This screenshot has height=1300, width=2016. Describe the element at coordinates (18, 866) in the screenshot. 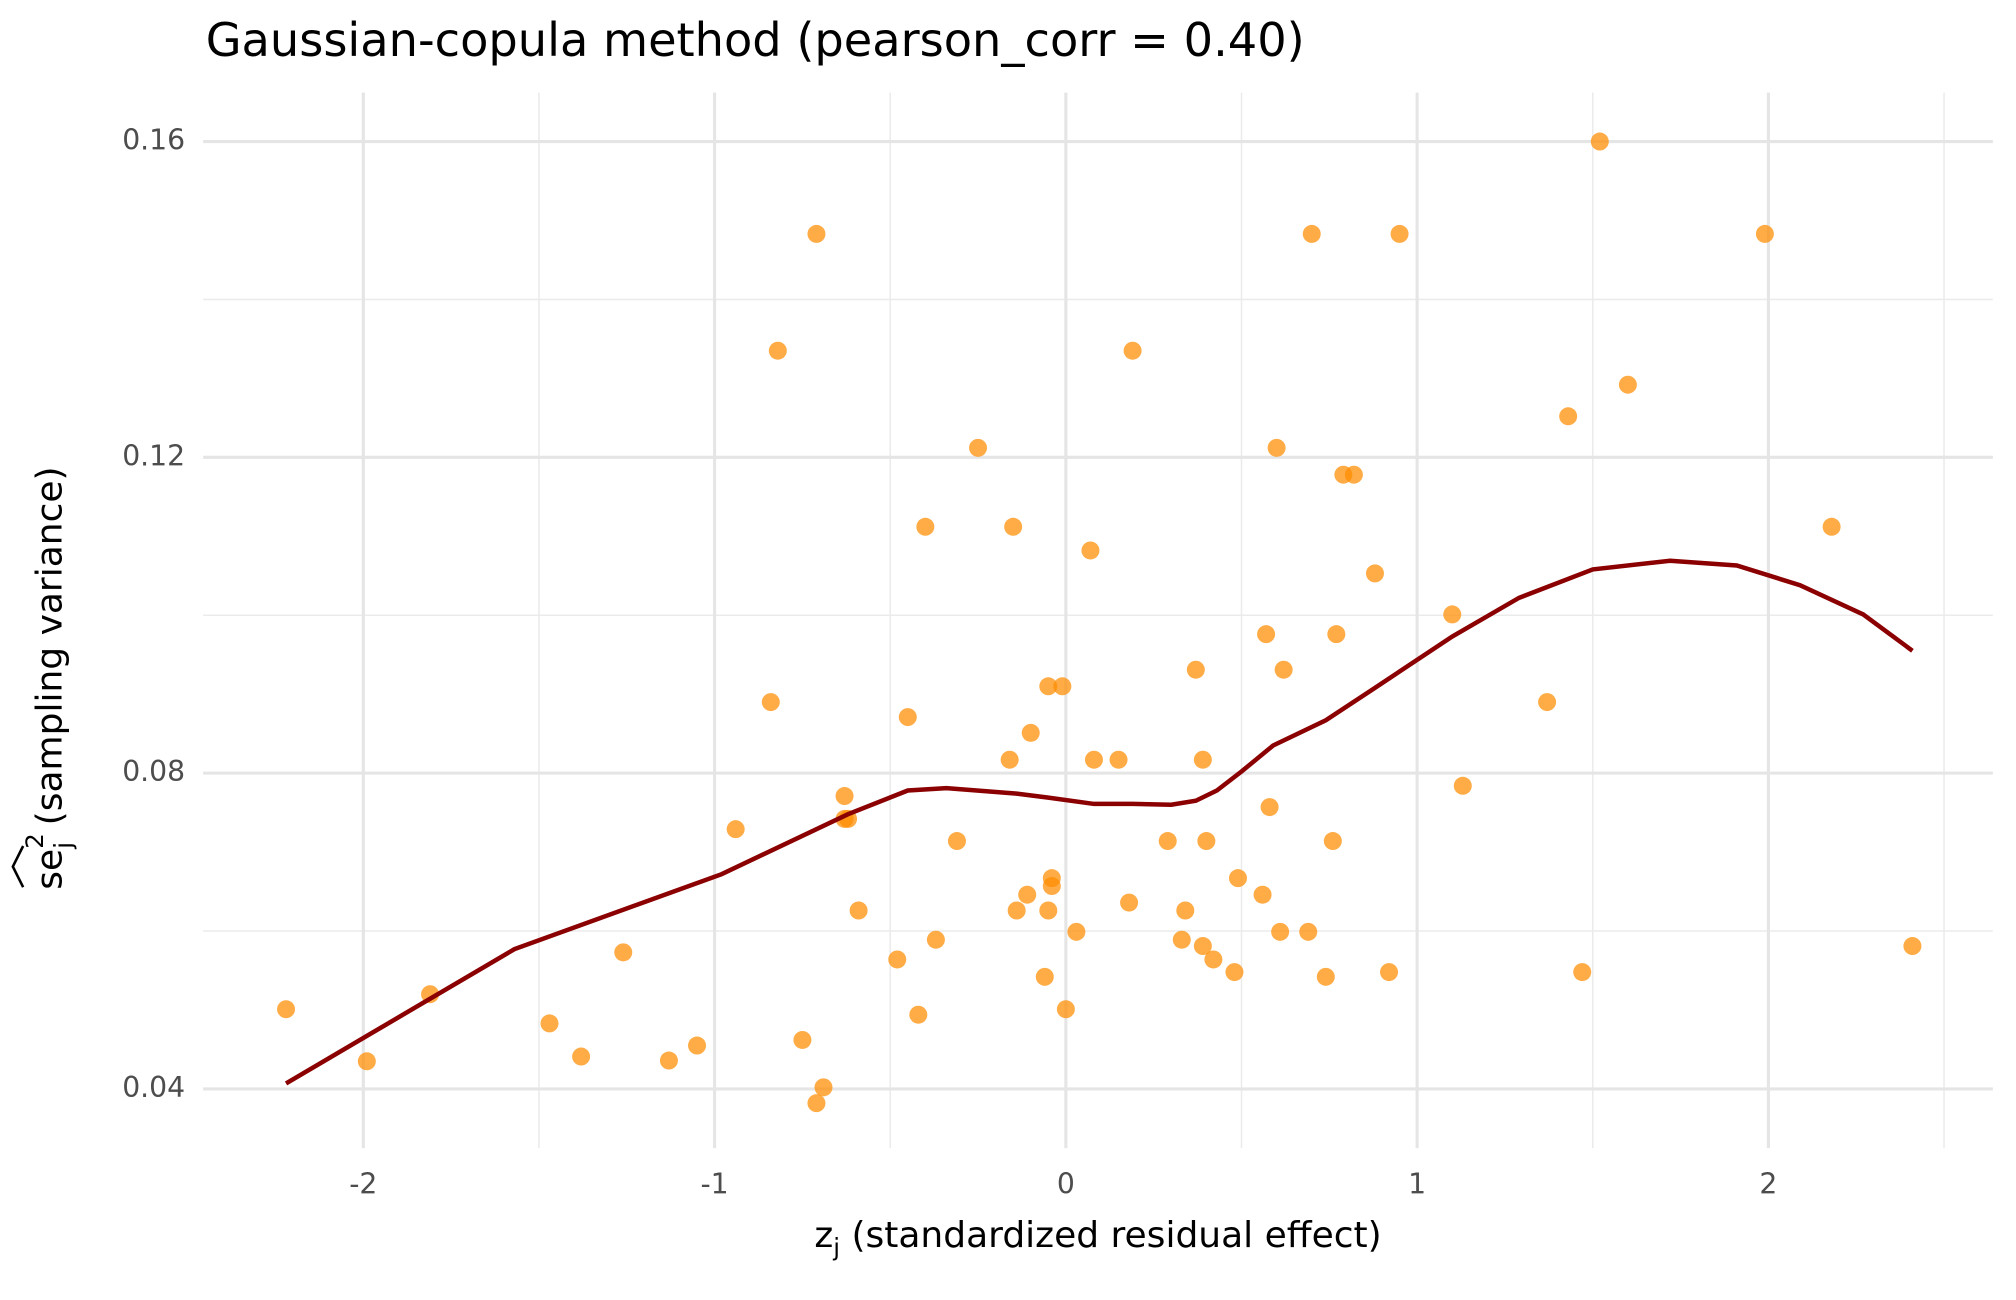

I see `hat` at that location.